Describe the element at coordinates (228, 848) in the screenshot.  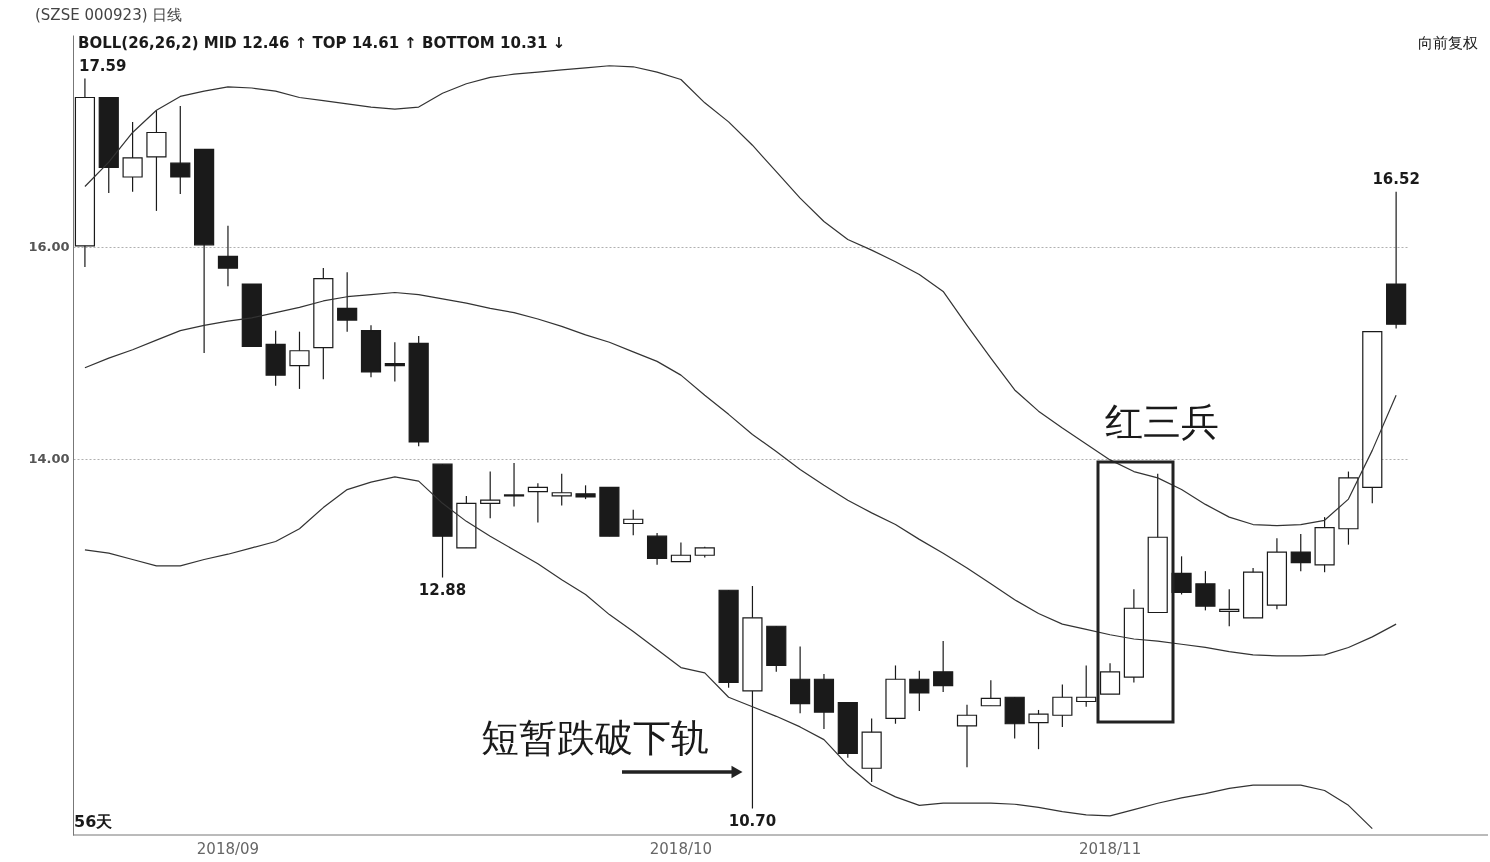
I see `x-tick-label: 2018/09` at that location.